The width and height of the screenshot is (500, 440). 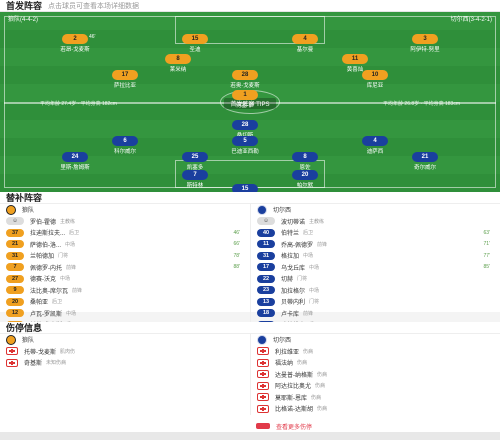 I want to click on sub-player-row: 9 法比奥-席尔瓦 前锋, so click(x=125, y=291).